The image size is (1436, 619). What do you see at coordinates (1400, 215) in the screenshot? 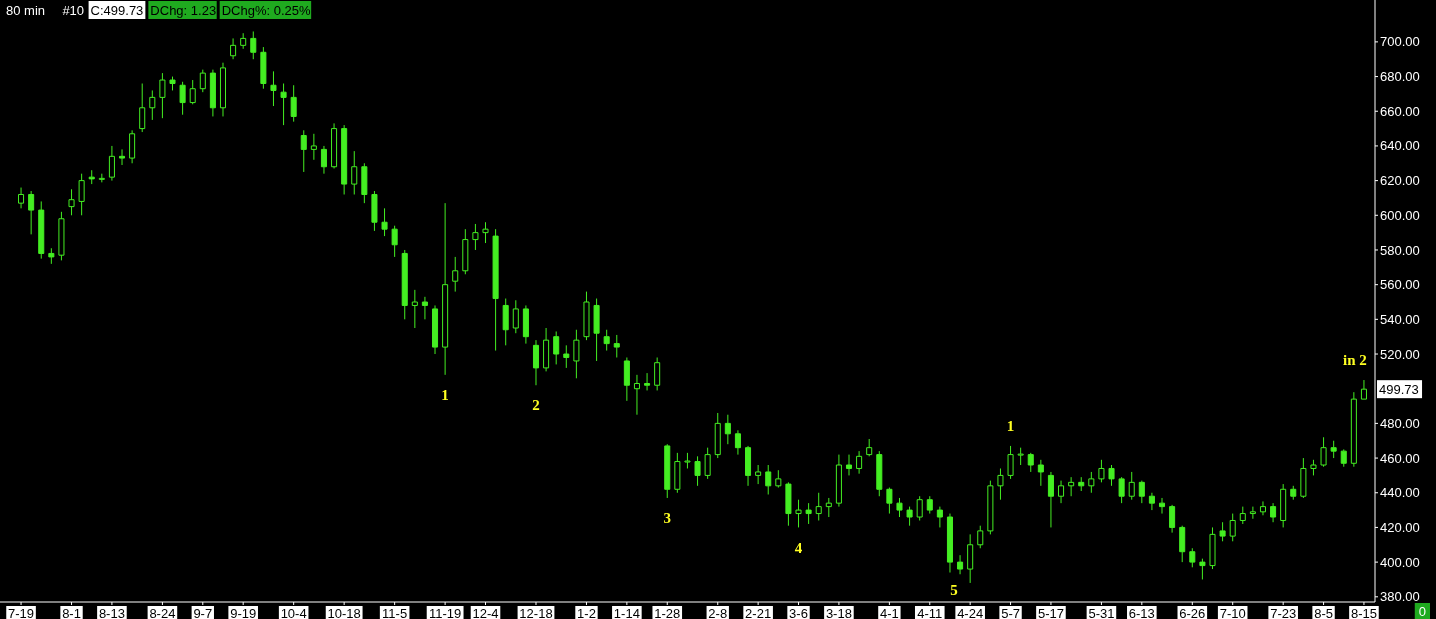
I see `y-tick-label: 600.00` at bounding box center [1400, 215].